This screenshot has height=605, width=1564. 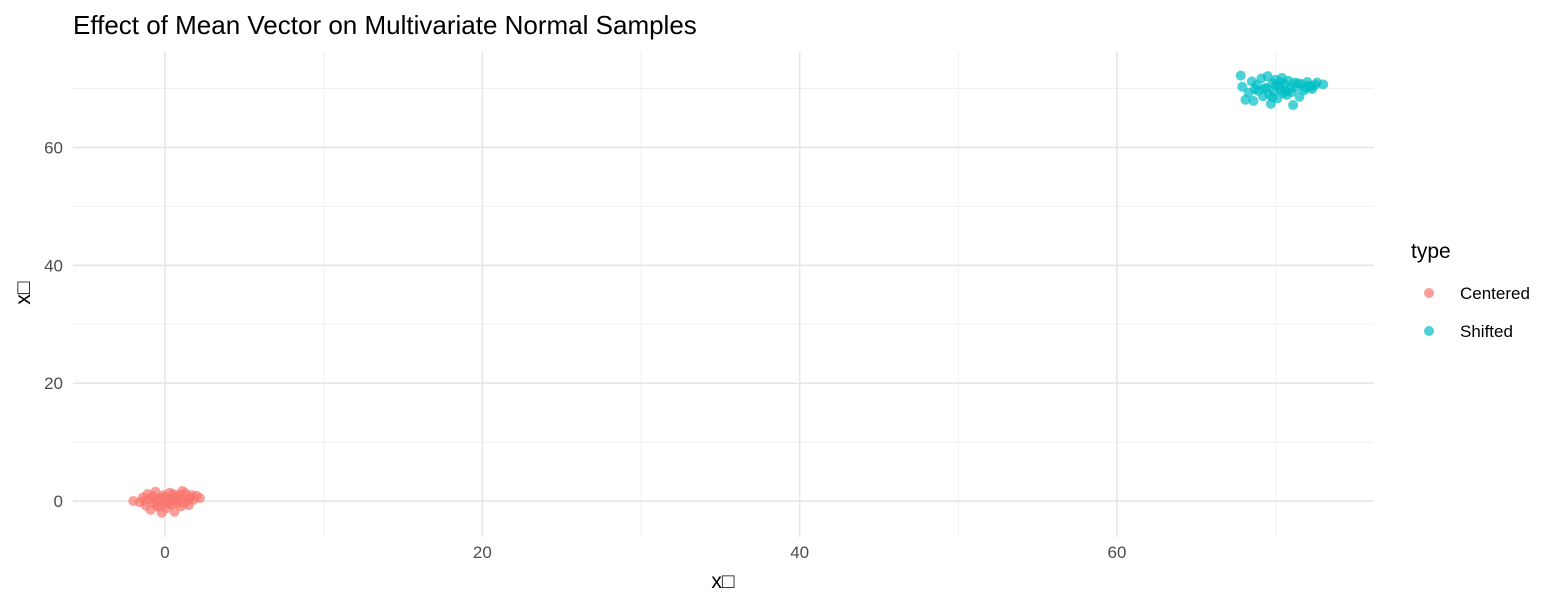 What do you see at coordinates (53, 324) in the screenshot?
I see `y-axis-ticks: 0 20 40 60` at bounding box center [53, 324].